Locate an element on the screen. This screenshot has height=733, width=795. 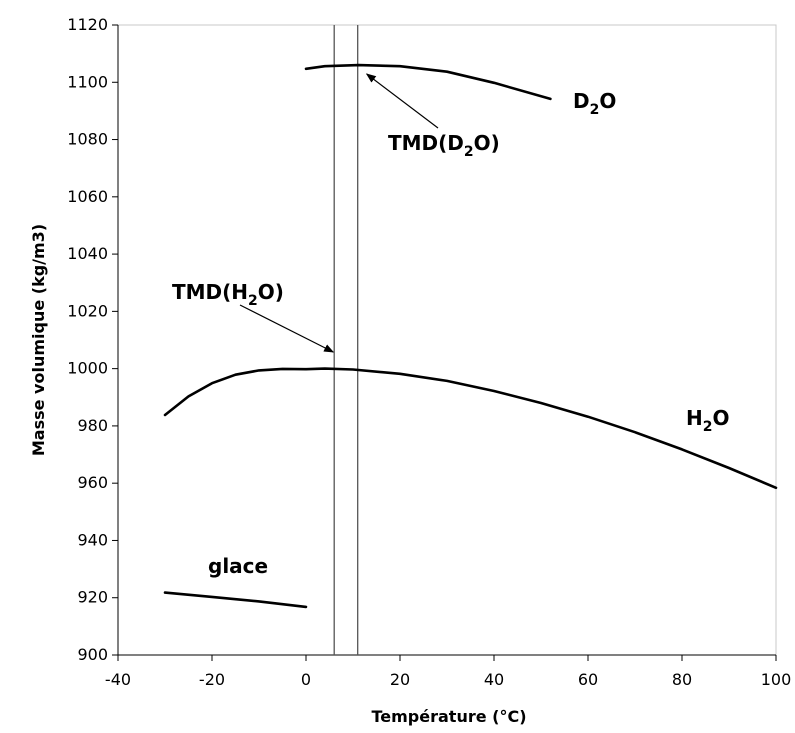
y-tick-label: 1080 is located at coordinates (87, 139).